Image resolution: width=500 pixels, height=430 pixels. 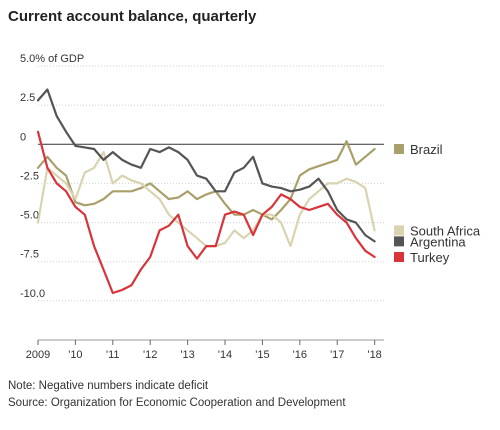 What do you see at coordinates (225, 355) in the screenshot?
I see `x-tick-label: '14` at bounding box center [225, 355].